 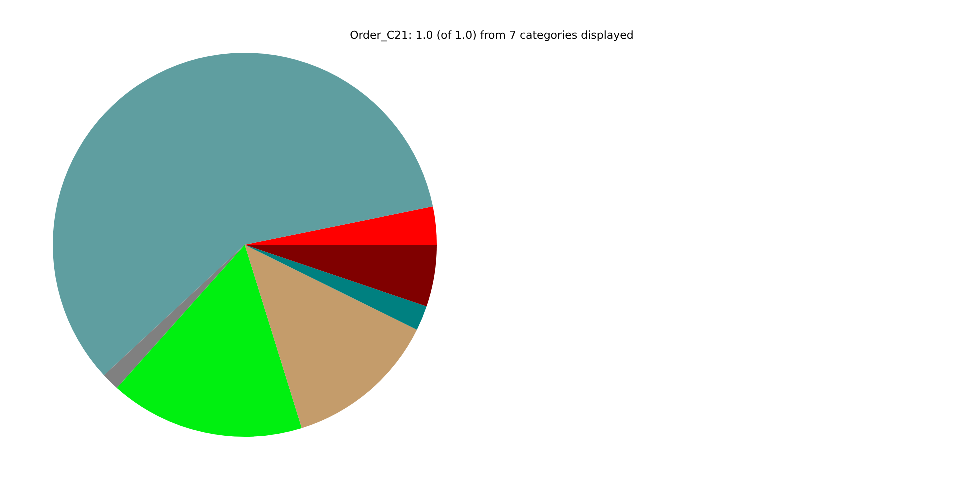 I want to click on text: Order_C21: 1.0 (of 1.0) from 7 categories displayed, so click(x=492, y=35).